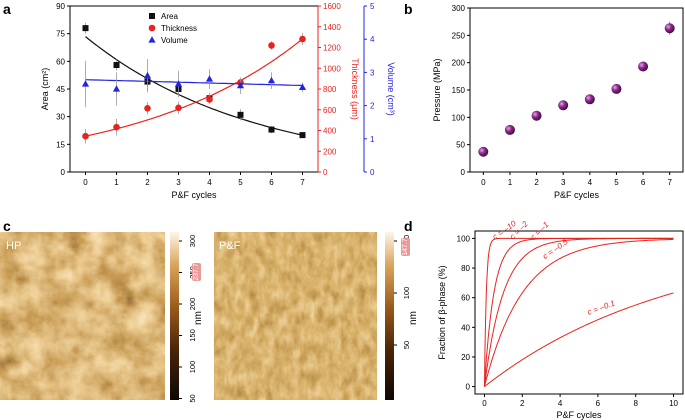  I want to click on afm-colorbar-hp, so click(174, 316).